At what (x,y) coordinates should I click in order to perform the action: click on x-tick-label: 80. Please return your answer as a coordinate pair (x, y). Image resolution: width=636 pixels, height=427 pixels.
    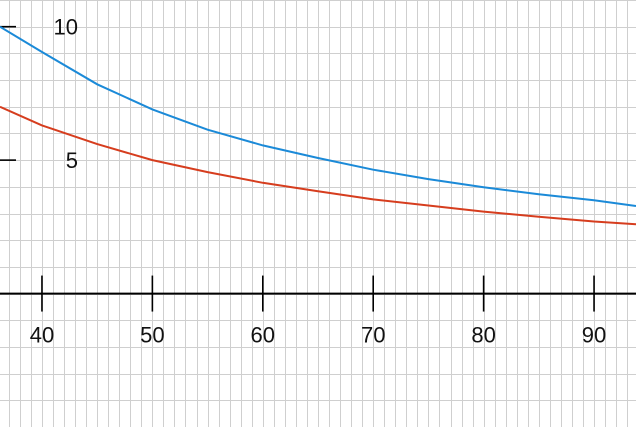
    Looking at the image, I should click on (483, 335).